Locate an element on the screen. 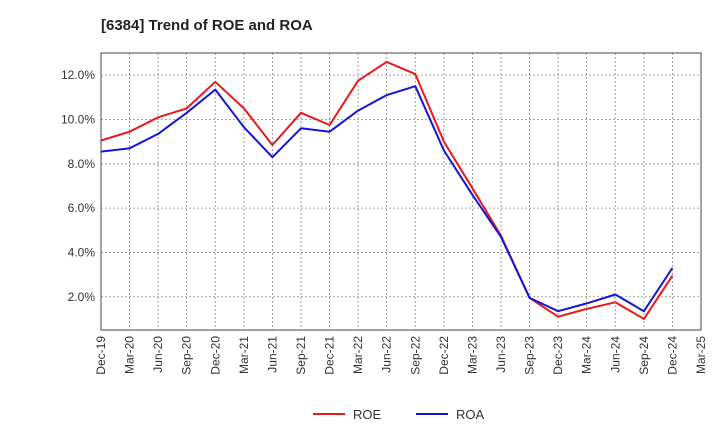 The height and width of the screenshot is (440, 720). x-tick-label: Sep-23 is located at coordinates (530, 355).